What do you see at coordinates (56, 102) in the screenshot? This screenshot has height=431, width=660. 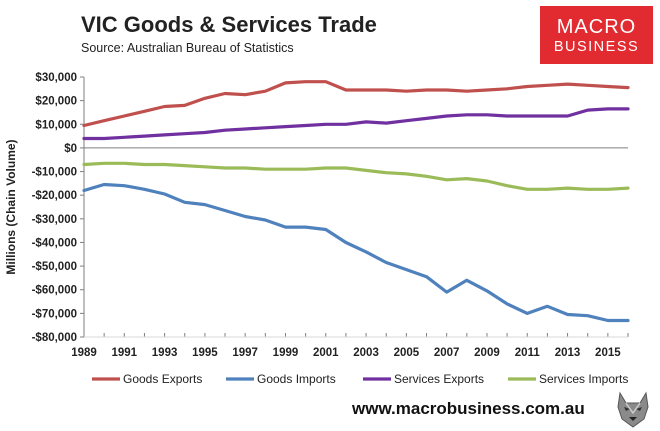 I see `y-tick-label: $20,000` at bounding box center [56, 102].